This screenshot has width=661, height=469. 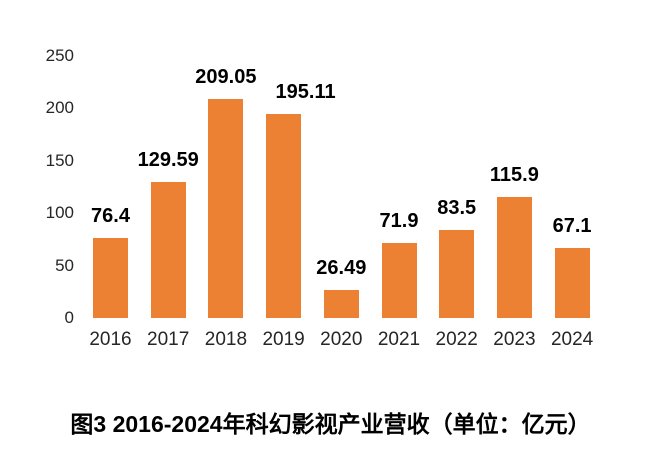 What do you see at coordinates (514, 257) in the screenshot?
I see `bar-2023` at bounding box center [514, 257].